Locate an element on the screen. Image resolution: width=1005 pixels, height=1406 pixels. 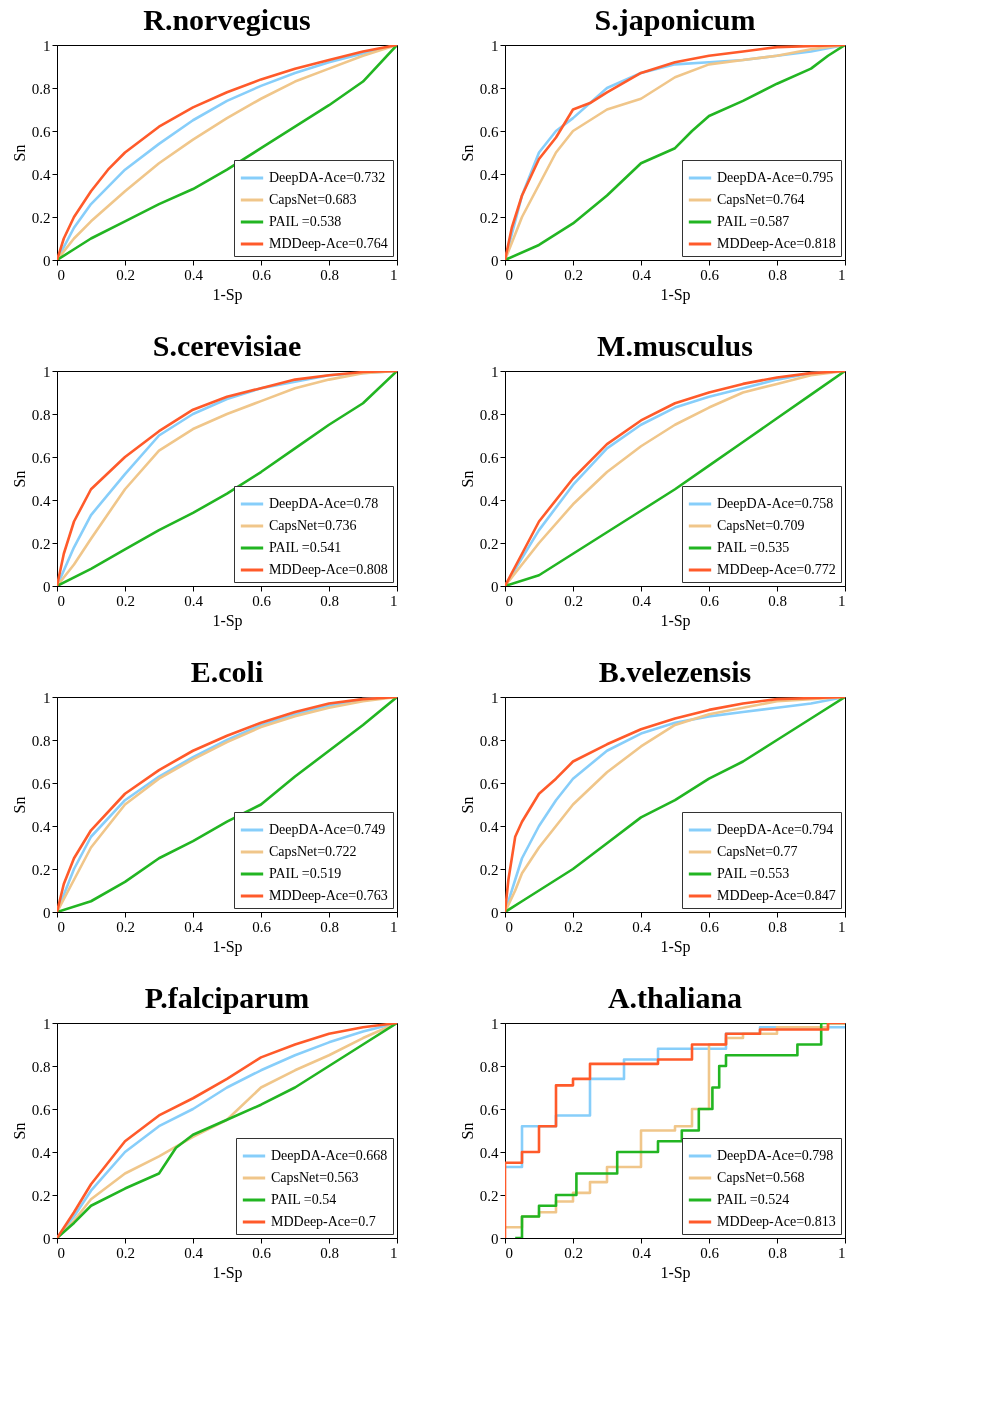
chart-title: S.cerevisiae is located at coordinates (227, 345).